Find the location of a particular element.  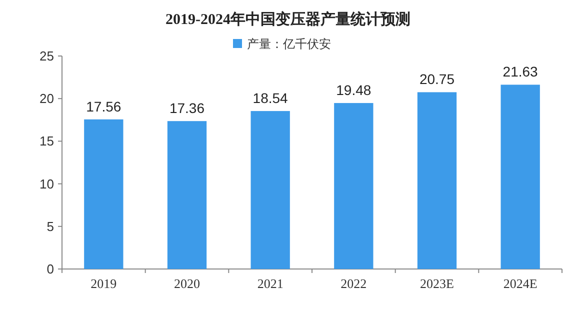

data-label: 17.36 is located at coordinates (187, 108).